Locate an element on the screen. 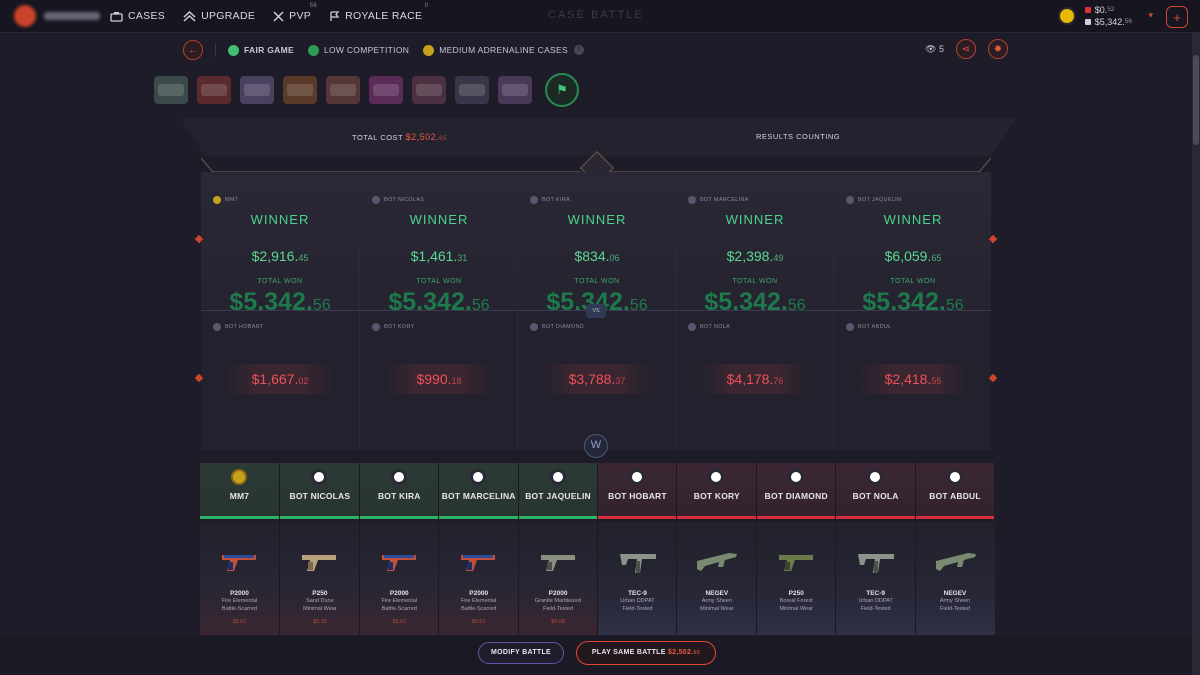 The height and width of the screenshot is (675, 1200). play-amount: $2,502. is located at coordinates (680, 652).